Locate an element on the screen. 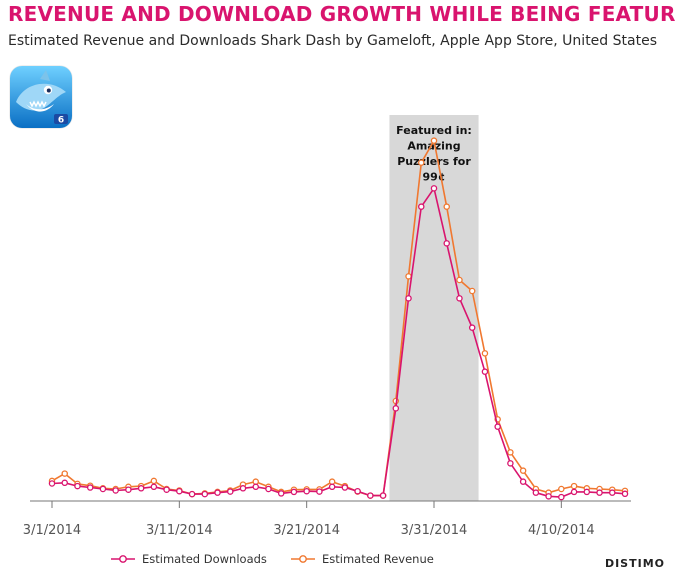 The image size is (677, 582). shark-dash-app-icon: 6 is located at coordinates (41, 97).